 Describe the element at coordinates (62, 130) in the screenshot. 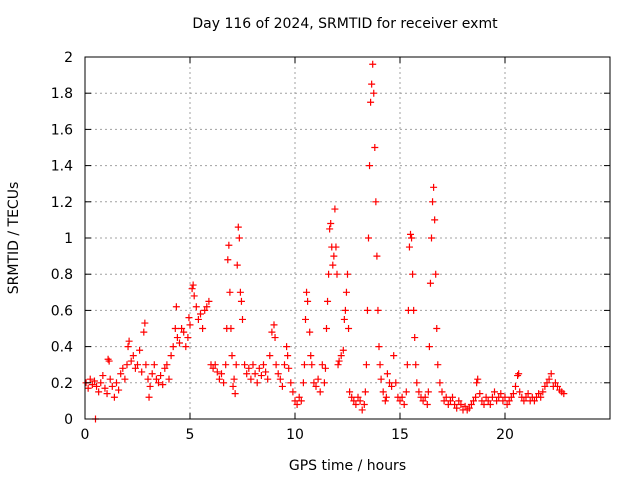

I see `y-tick-label: 1.6` at that location.